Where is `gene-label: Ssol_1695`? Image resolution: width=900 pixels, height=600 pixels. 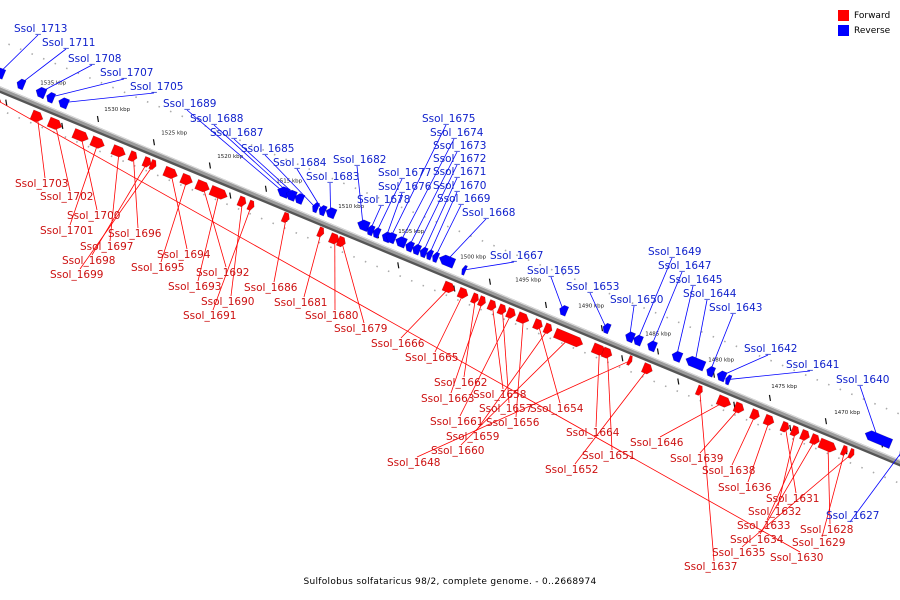
gene-label: Ssol_1695 is located at coordinates (157, 268).